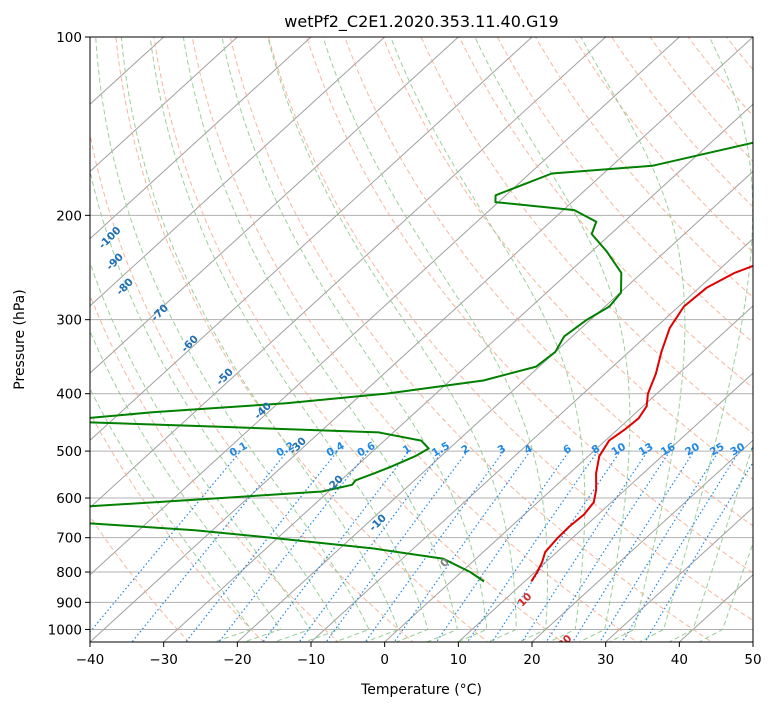 Image resolution: width=775 pixels, height=708 pixels. Describe the element at coordinates (421, 690) in the screenshot. I see `x-axis-label: Temperature (°C)` at that location.